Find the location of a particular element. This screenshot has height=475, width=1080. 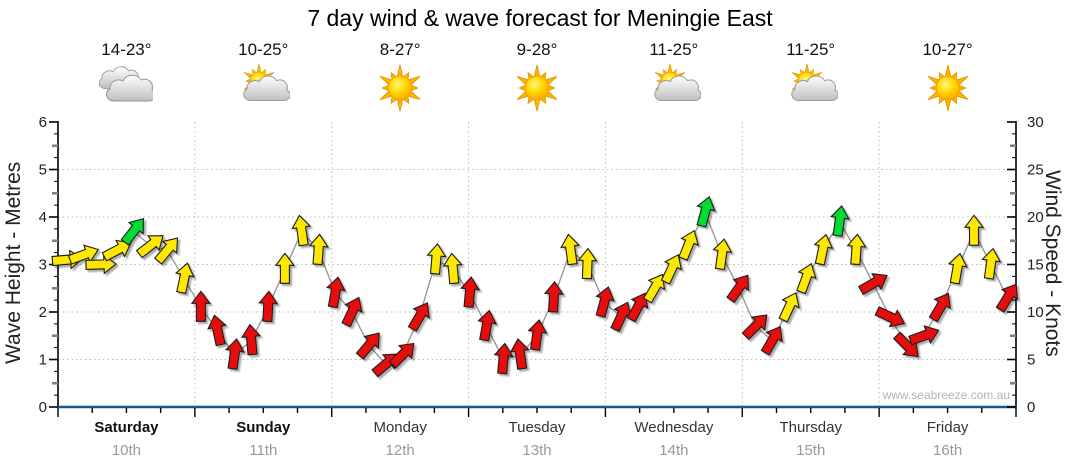

watermark: www.seabreeze.com.au is located at coordinates (946, 395).